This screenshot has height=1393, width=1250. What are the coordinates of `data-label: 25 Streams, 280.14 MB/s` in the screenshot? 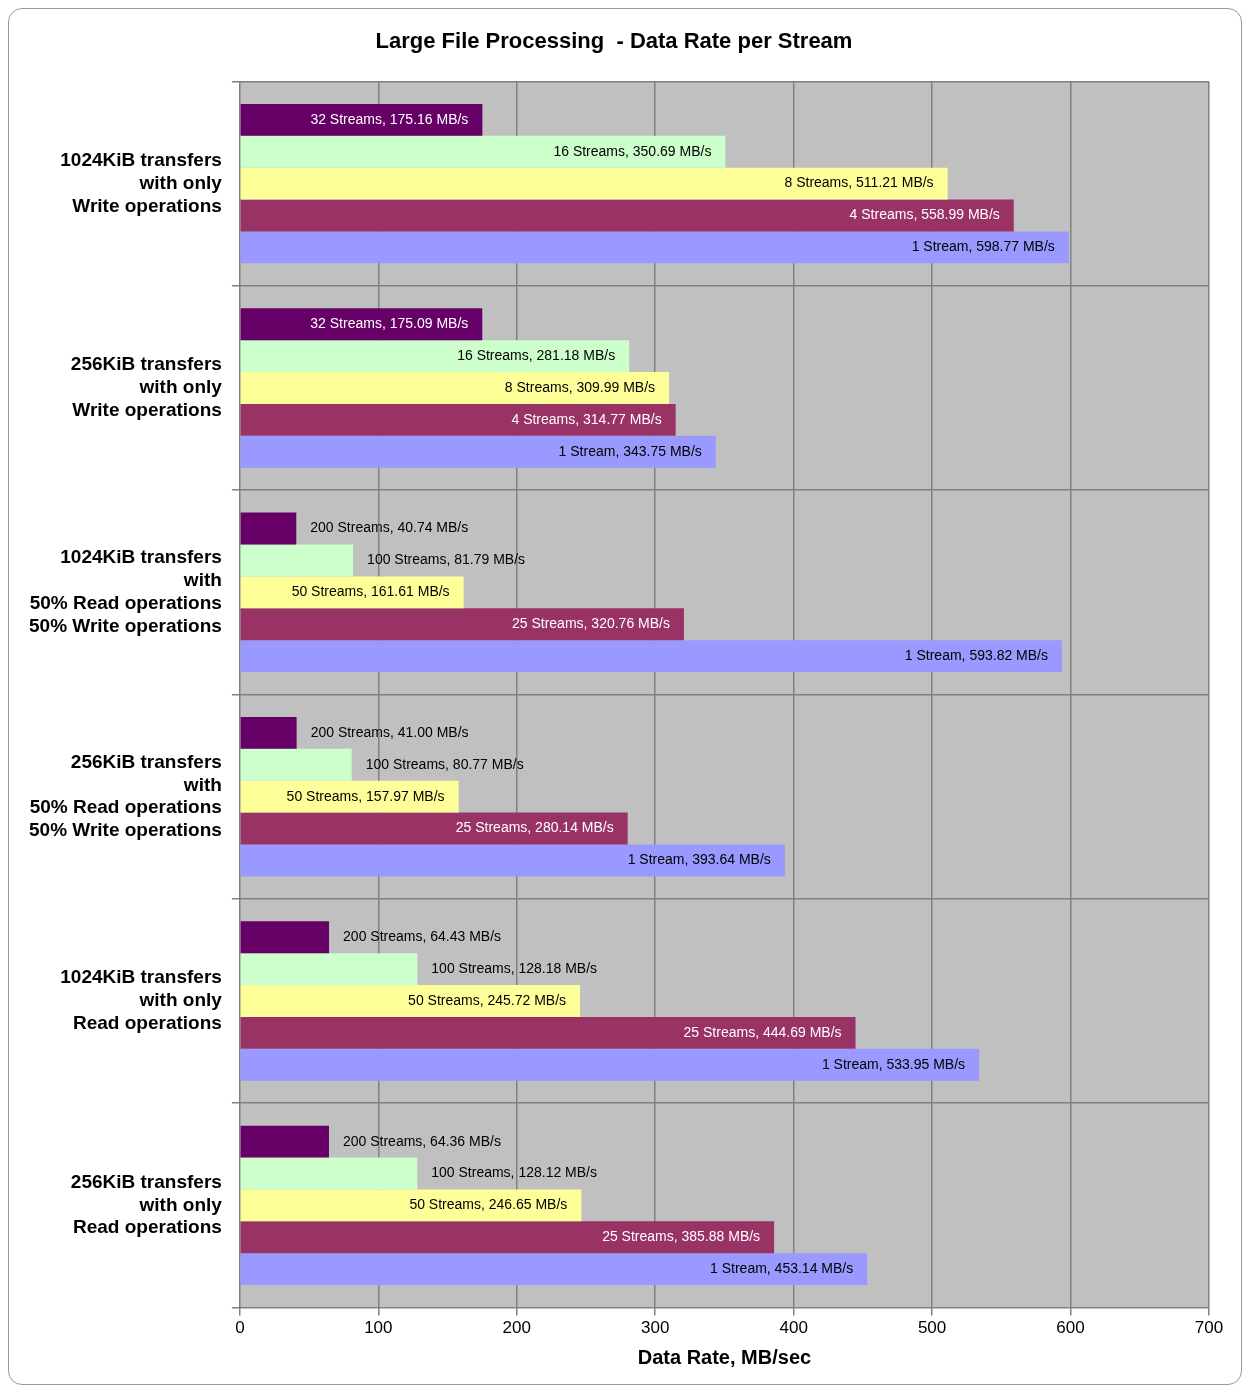 It's located at (534, 827).